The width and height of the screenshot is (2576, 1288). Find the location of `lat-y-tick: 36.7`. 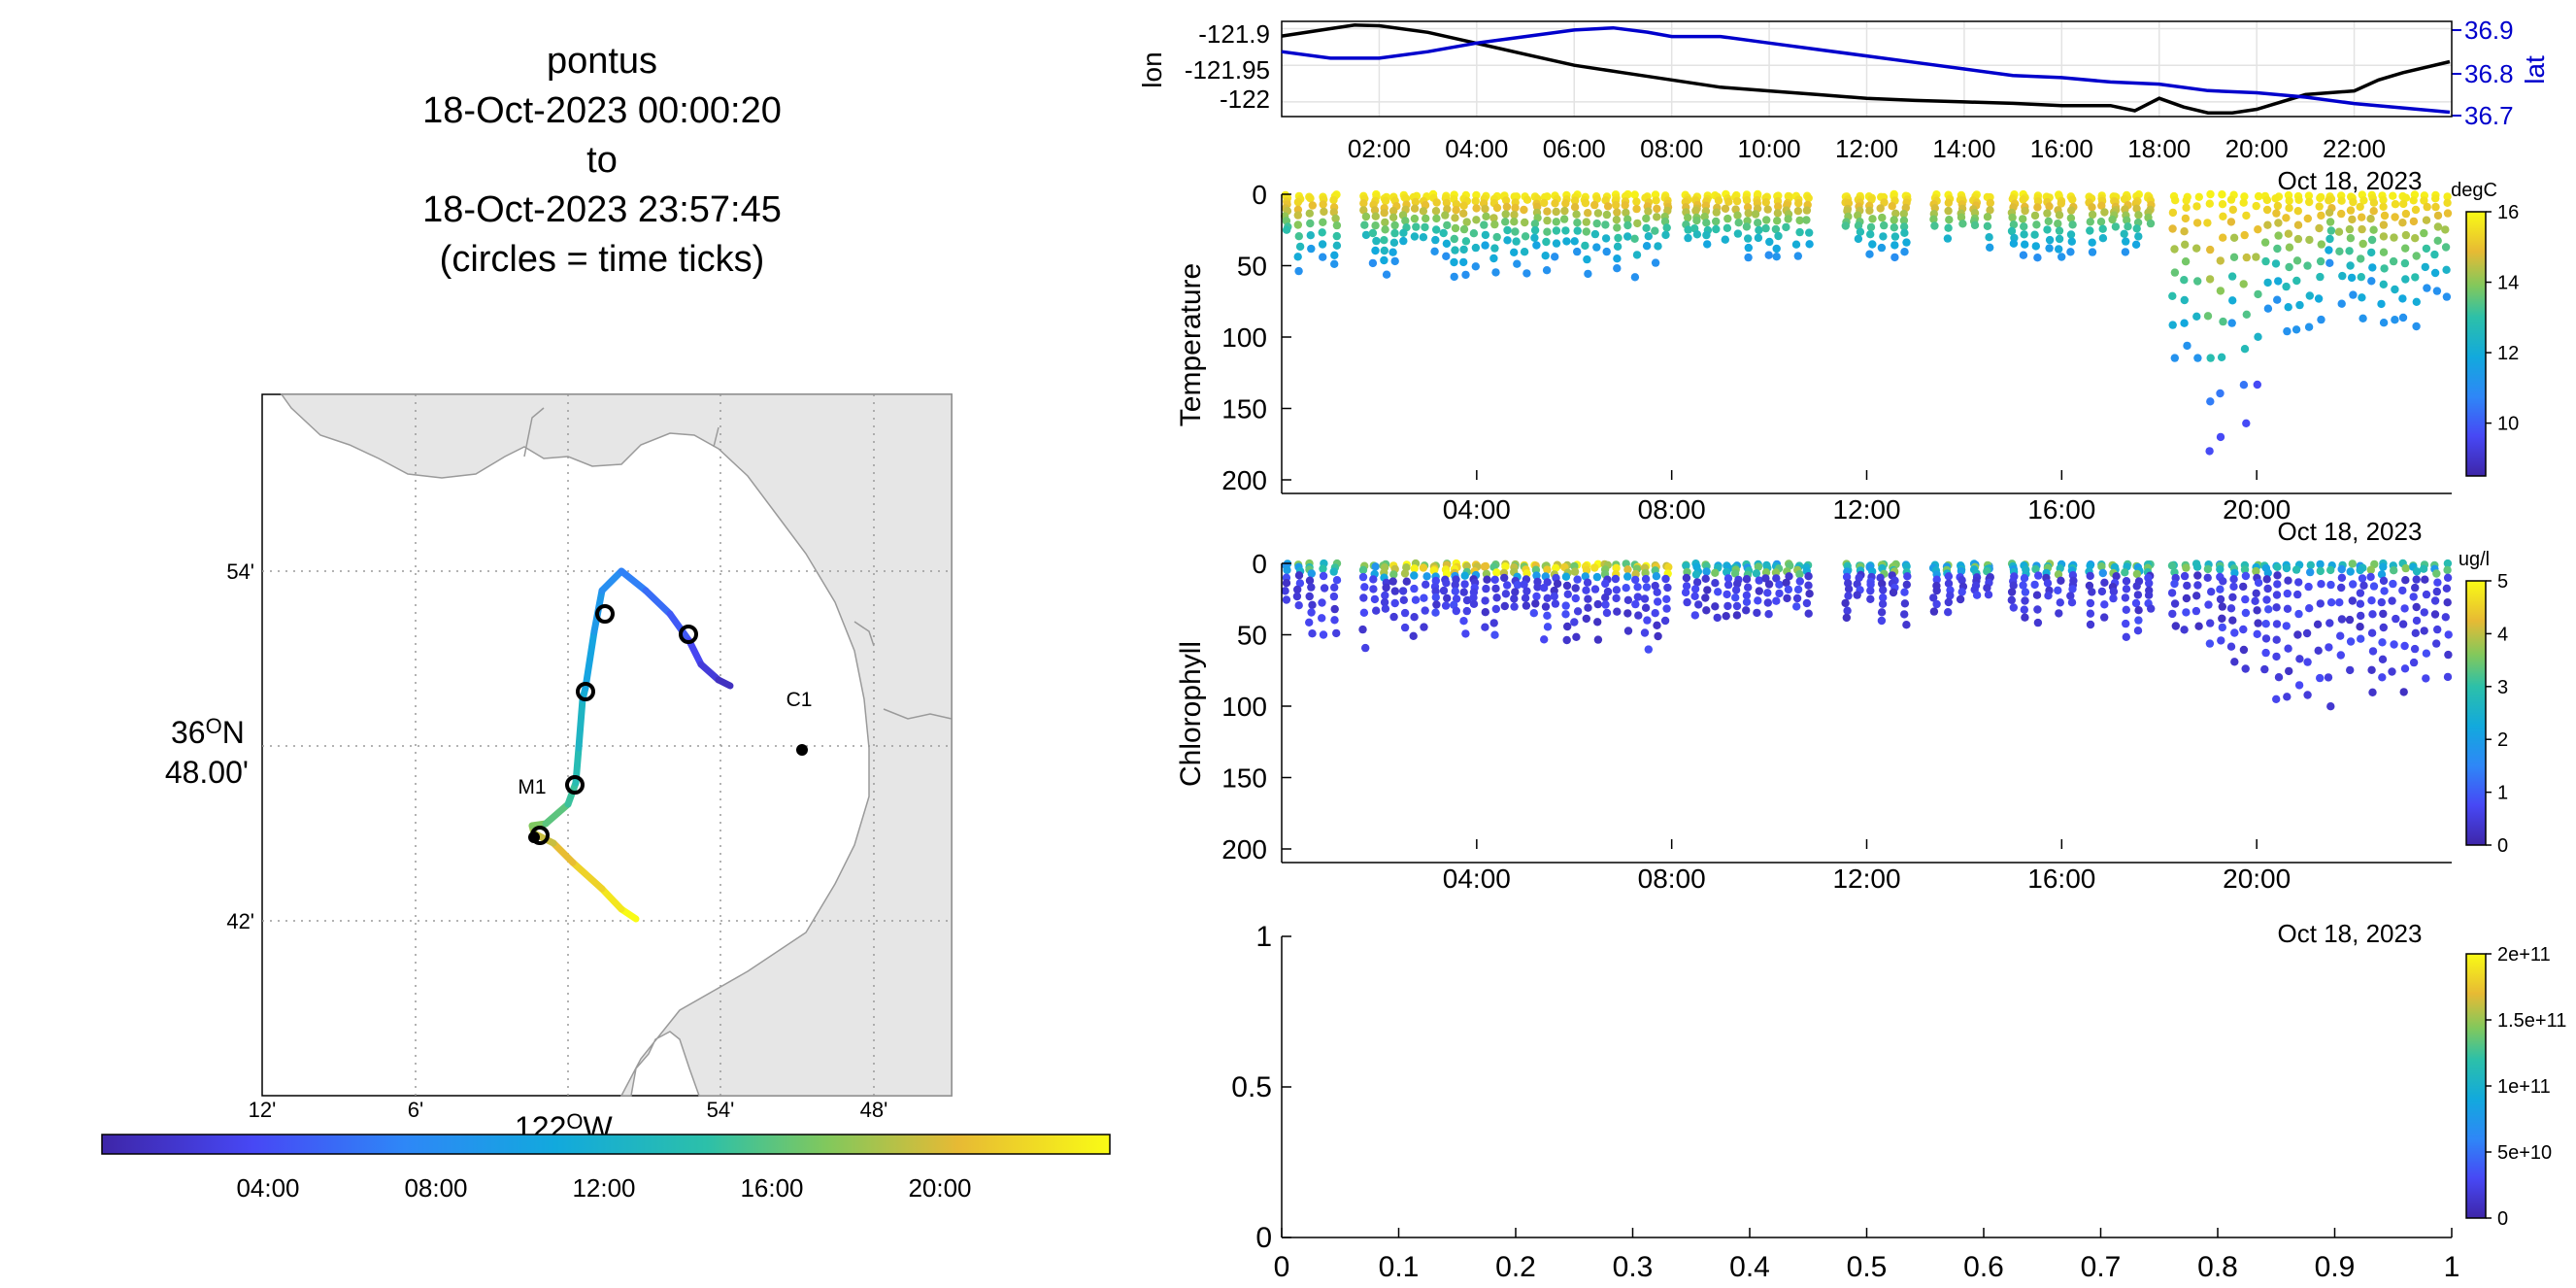

lat-y-tick: 36.7 is located at coordinates (2489, 115).